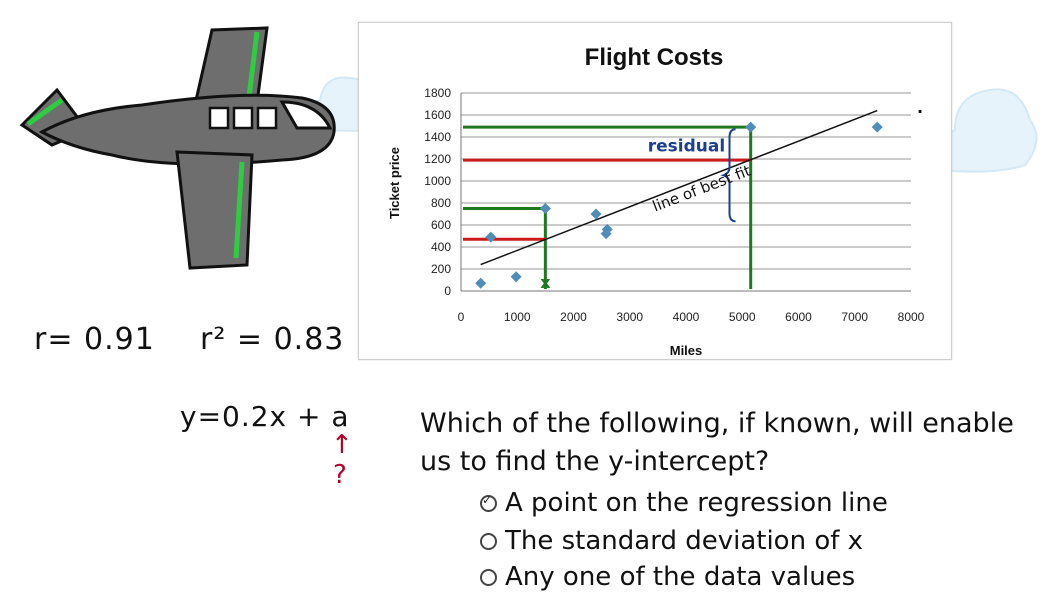 The width and height of the screenshot is (1040, 608). What do you see at coordinates (177, 148) in the screenshot?
I see `airplane-illustration` at bounding box center [177, 148].